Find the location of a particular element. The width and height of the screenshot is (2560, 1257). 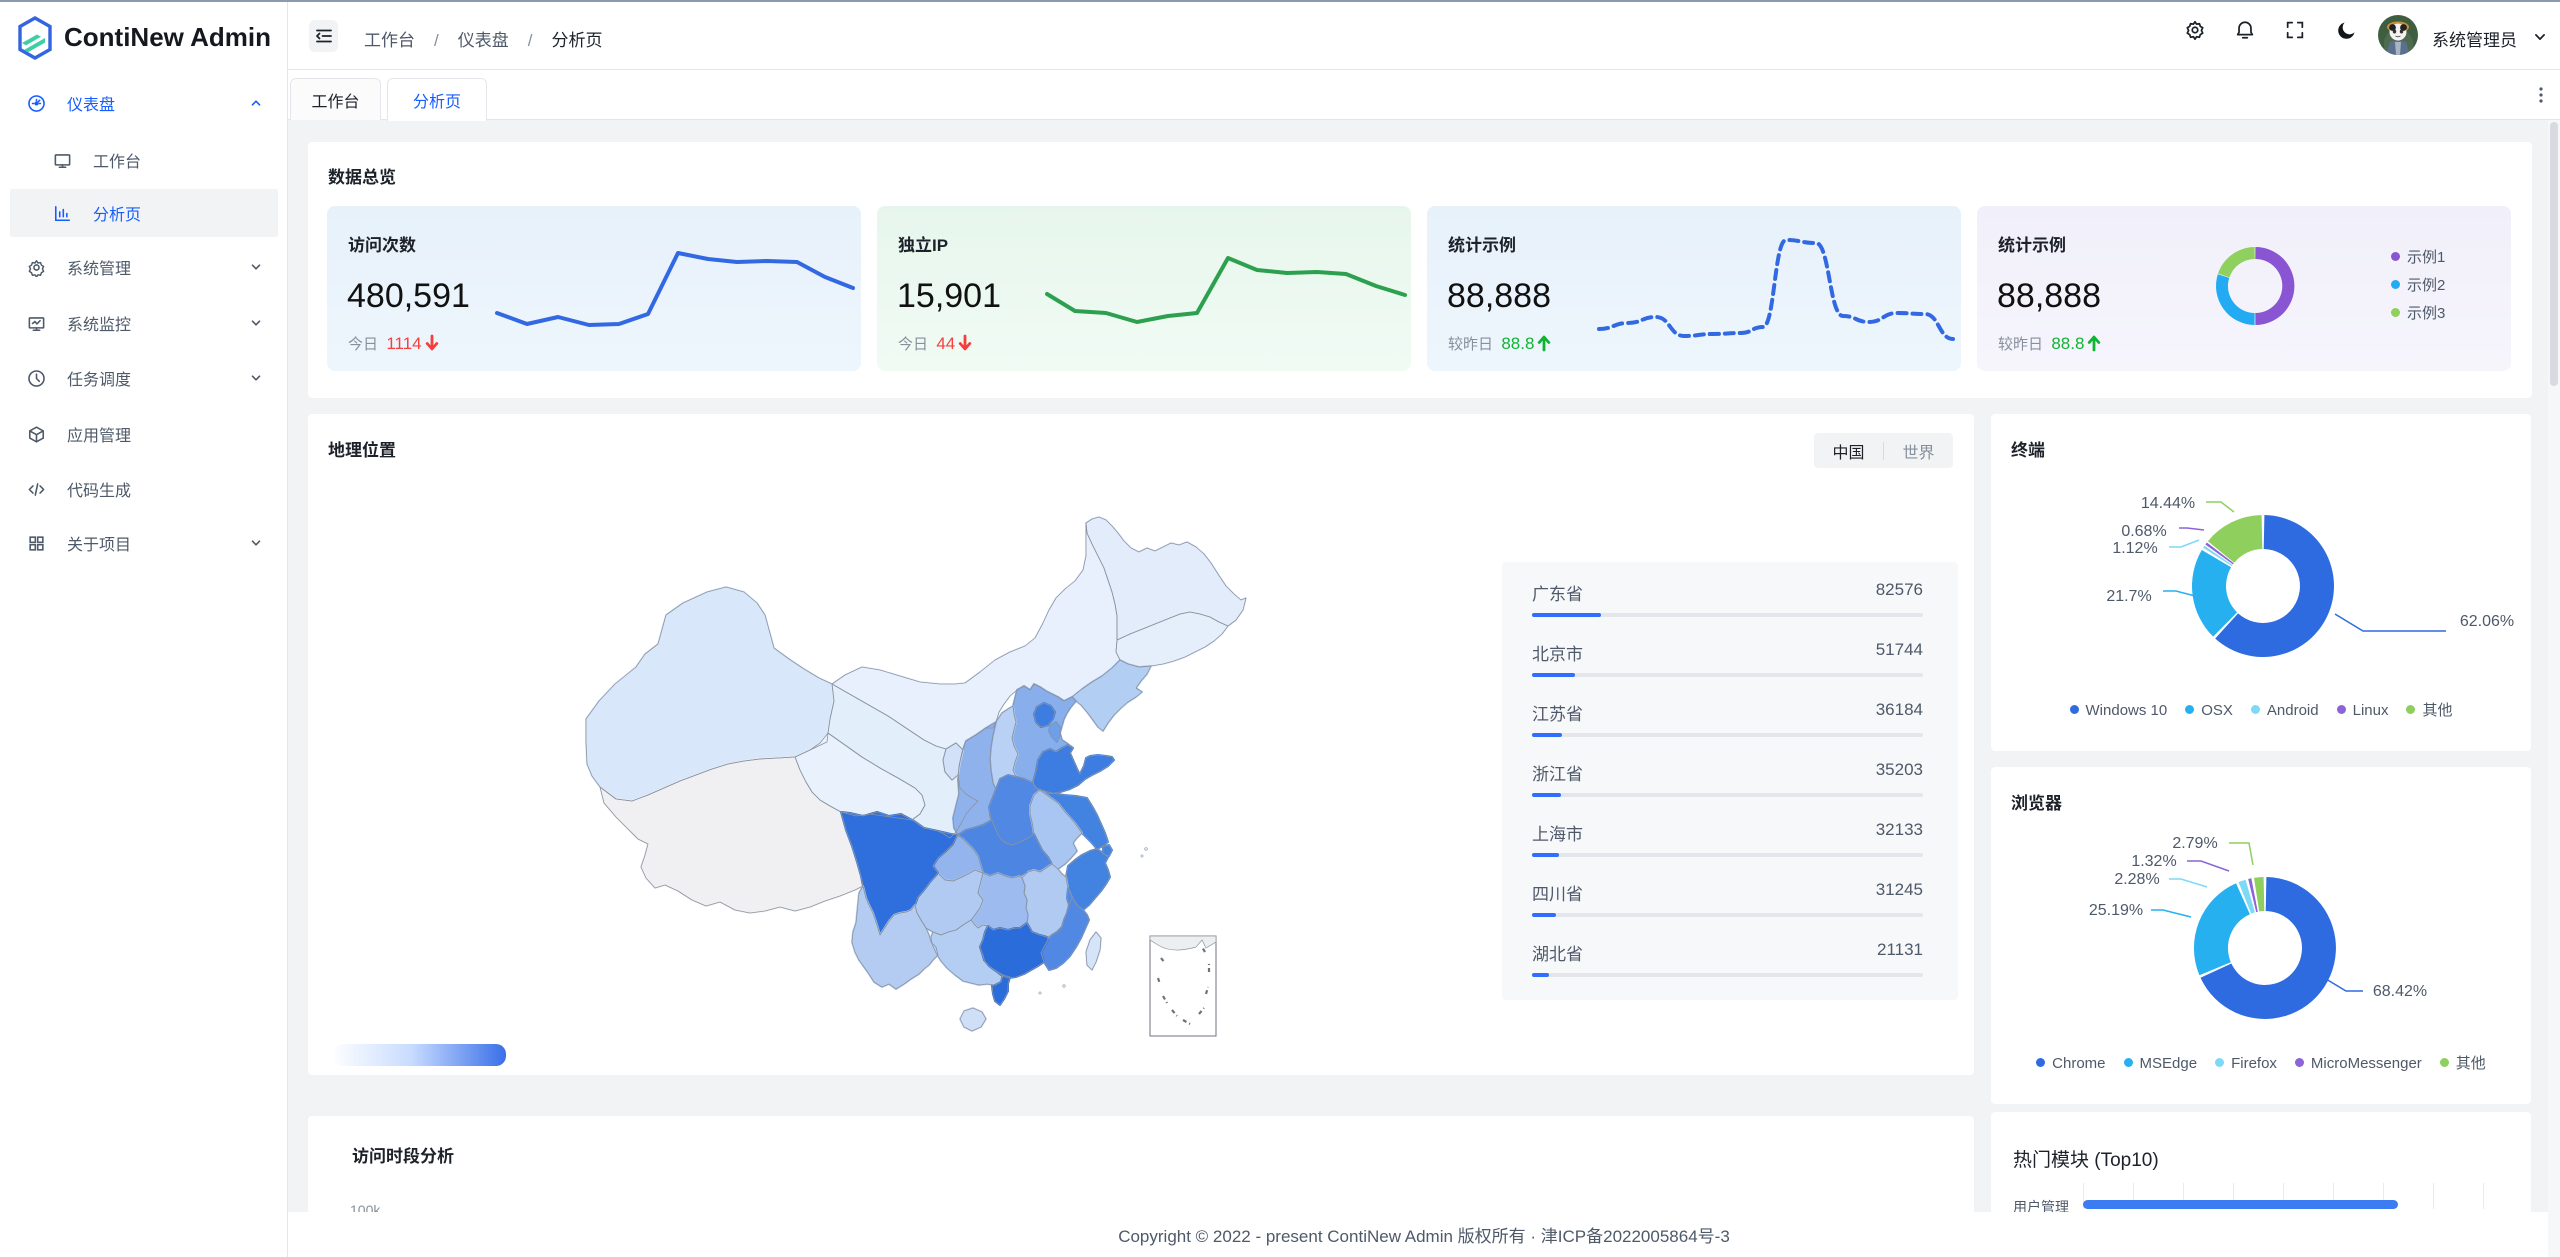

svg-text: 1.12% is located at coordinates (2134, 548).